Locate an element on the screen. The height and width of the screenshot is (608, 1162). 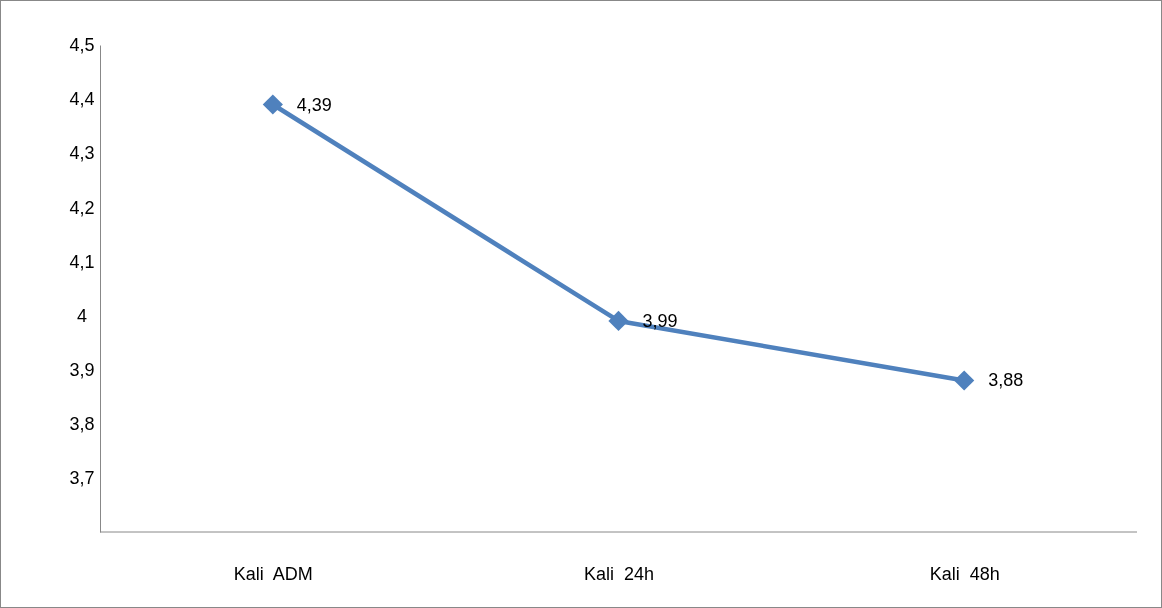
data-label: 4,39 is located at coordinates (314, 104).